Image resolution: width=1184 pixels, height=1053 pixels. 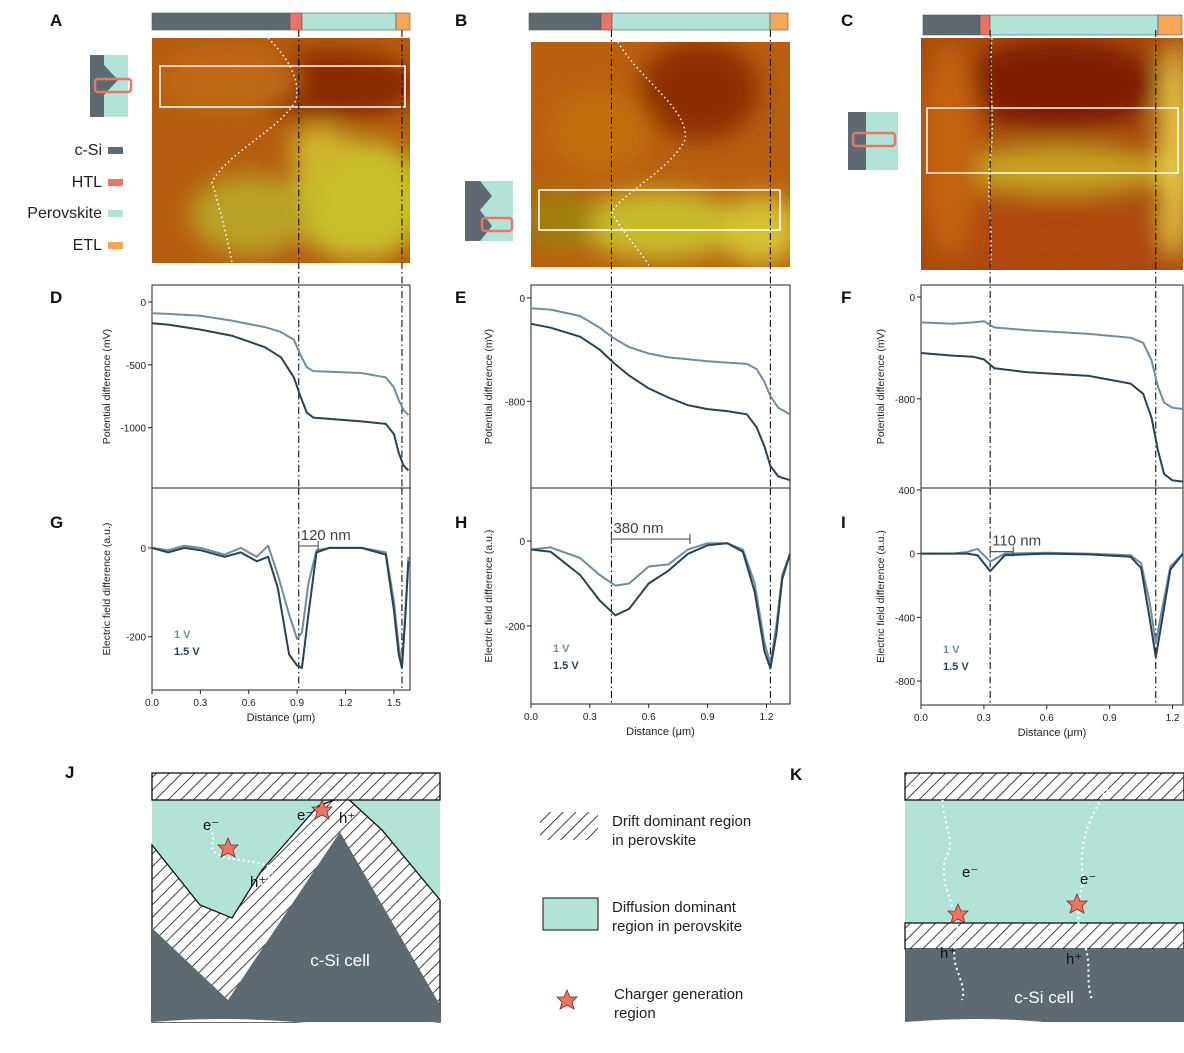 I want to click on annotation: 120 nm, so click(x=326, y=535).